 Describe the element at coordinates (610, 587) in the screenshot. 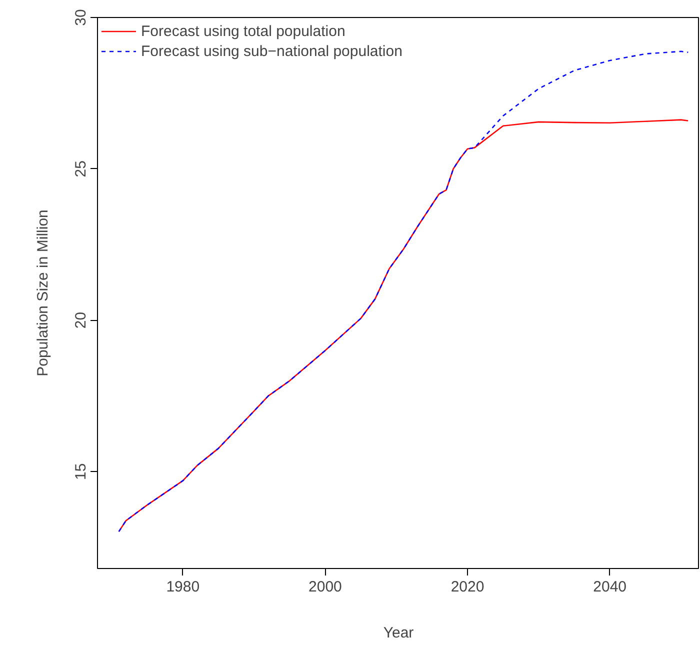

I see `x-tick-label: 2040` at that location.